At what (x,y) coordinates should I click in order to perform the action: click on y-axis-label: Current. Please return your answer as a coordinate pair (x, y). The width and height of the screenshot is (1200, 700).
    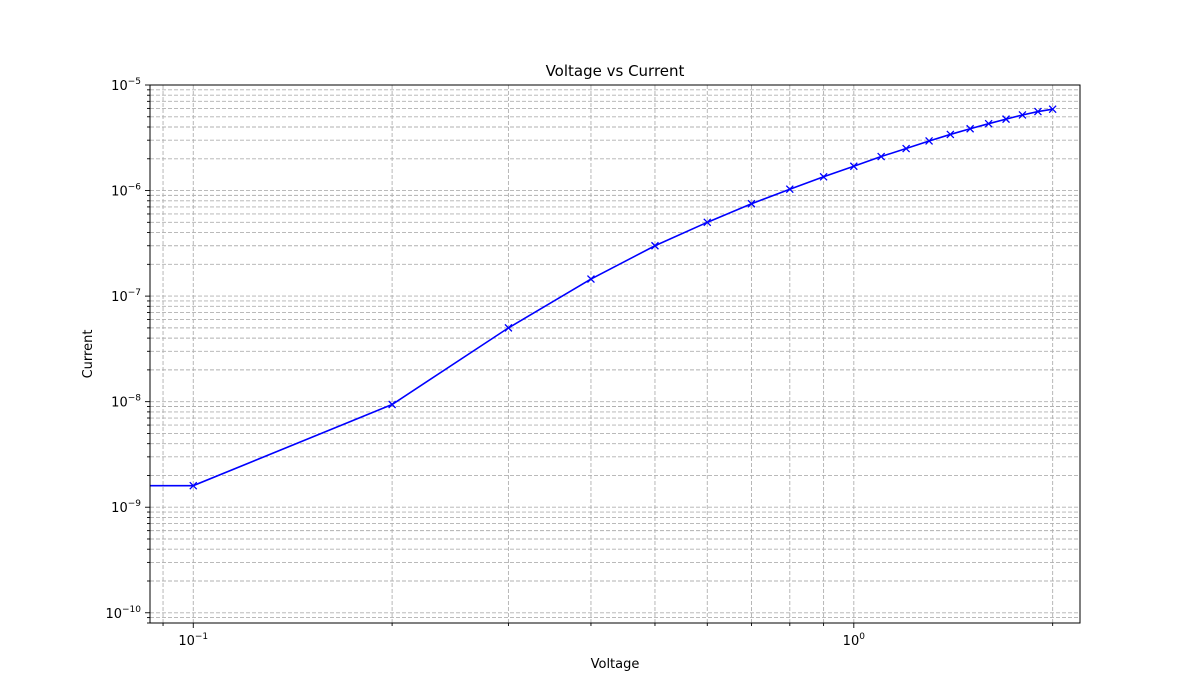
    Looking at the image, I should click on (88, 354).